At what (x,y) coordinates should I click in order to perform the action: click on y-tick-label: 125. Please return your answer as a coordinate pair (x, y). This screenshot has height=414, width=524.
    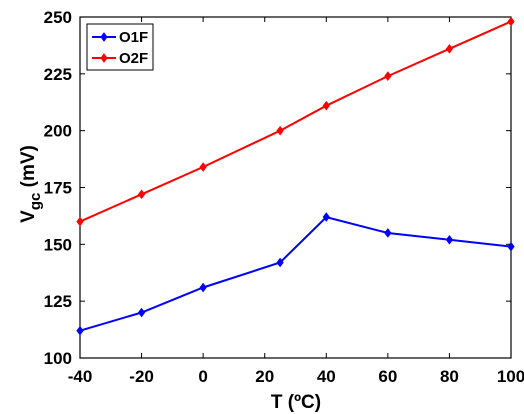
    Looking at the image, I should click on (58, 301).